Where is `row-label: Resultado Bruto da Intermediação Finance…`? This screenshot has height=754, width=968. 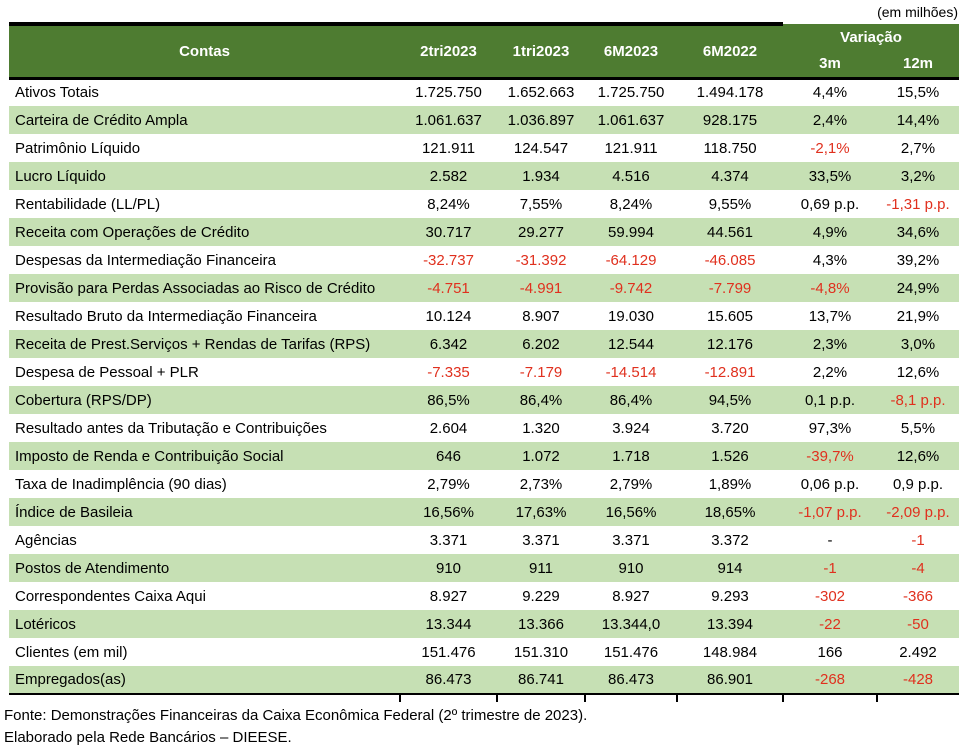
row-label: Resultado Bruto da Intermediação Finance… is located at coordinates (166, 316).